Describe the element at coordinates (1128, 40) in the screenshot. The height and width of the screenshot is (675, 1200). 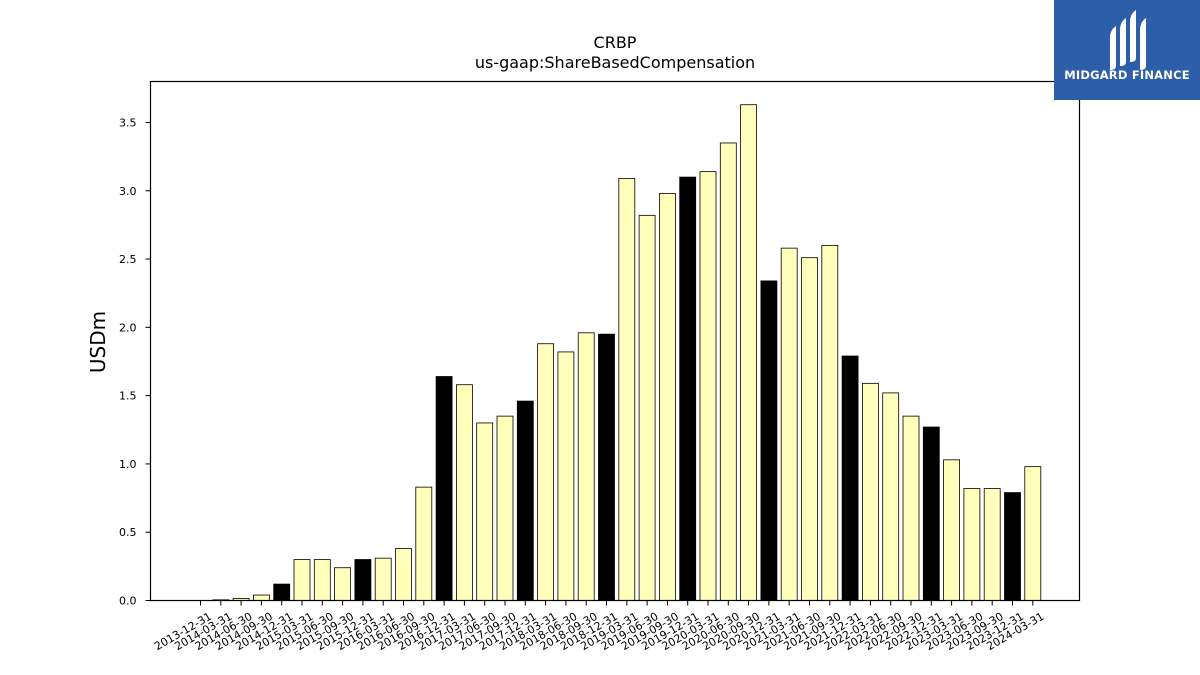
I see `logo-mark-icon` at that location.